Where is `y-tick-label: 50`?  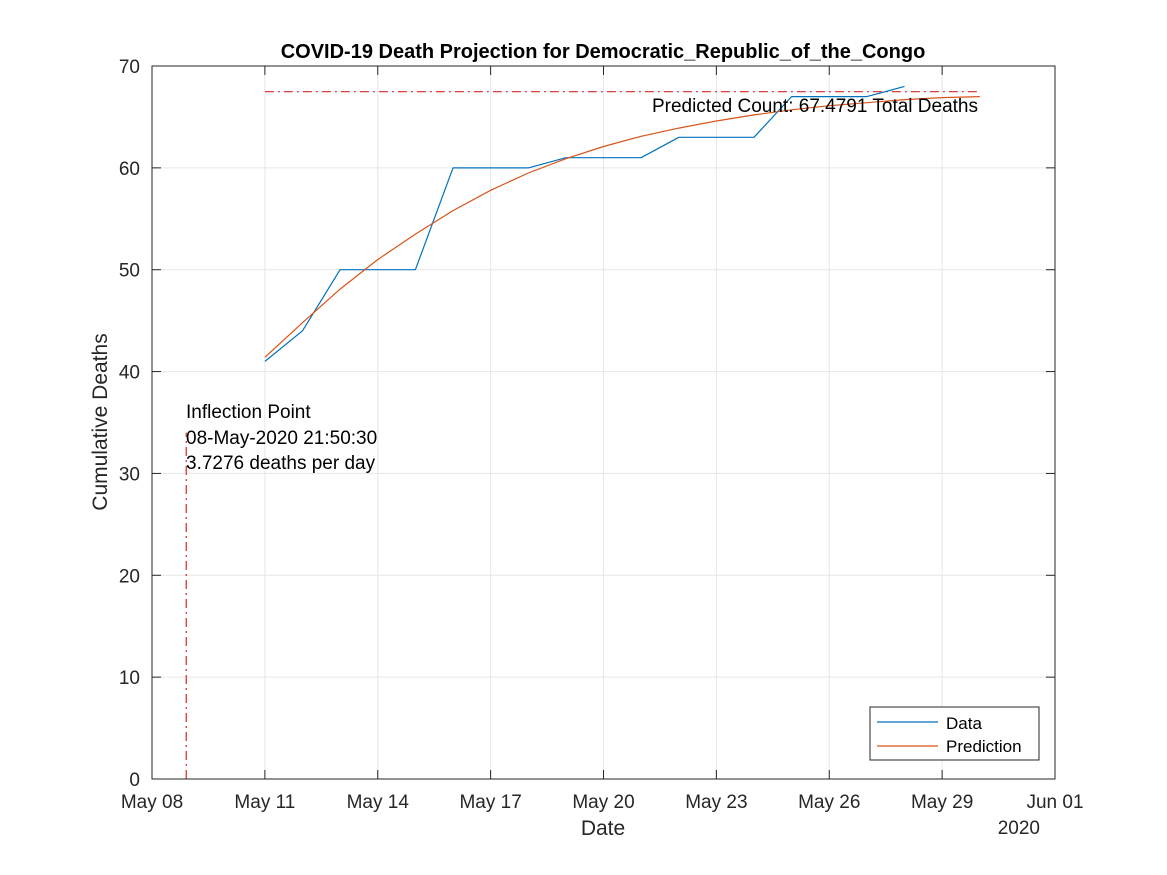 y-tick-label: 50 is located at coordinates (129, 271).